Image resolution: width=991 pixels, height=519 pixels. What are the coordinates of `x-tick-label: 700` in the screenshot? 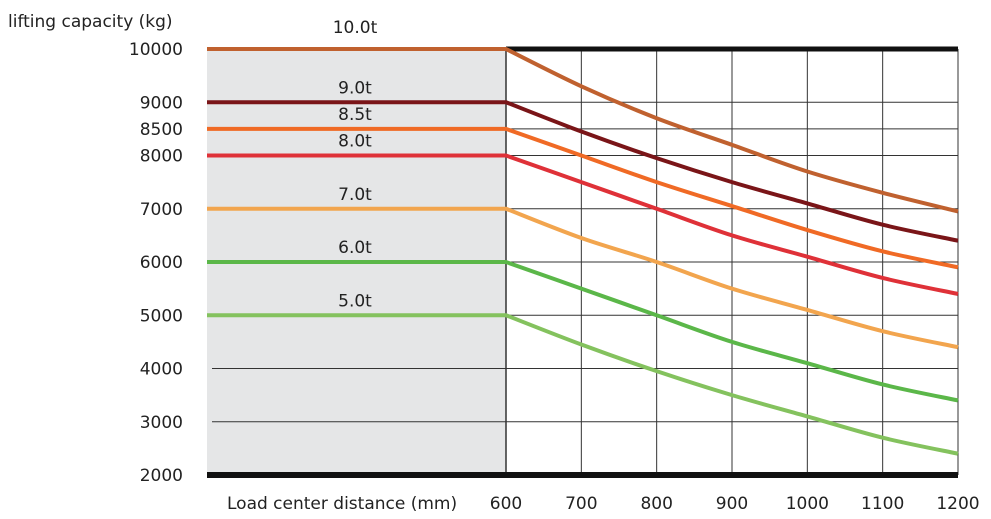 It's located at (581, 504).